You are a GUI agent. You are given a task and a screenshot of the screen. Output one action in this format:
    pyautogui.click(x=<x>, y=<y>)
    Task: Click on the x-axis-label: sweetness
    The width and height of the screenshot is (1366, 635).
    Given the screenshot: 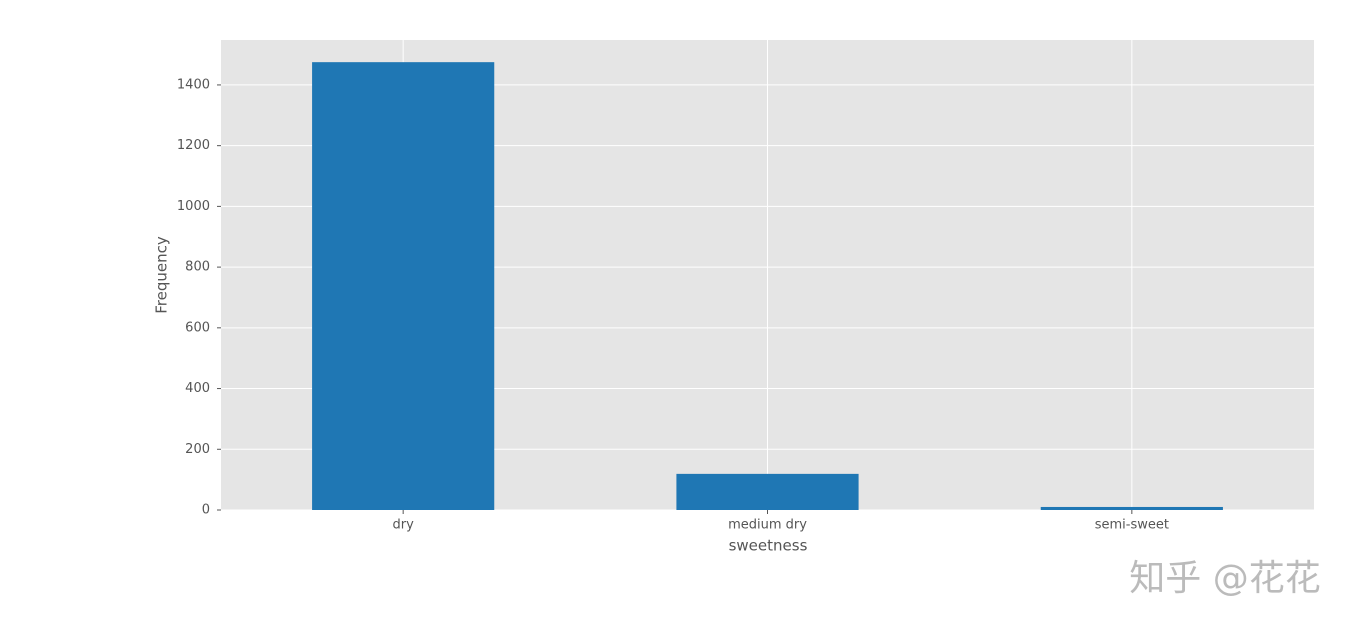 What is the action you would take?
    pyautogui.click(x=768, y=546)
    